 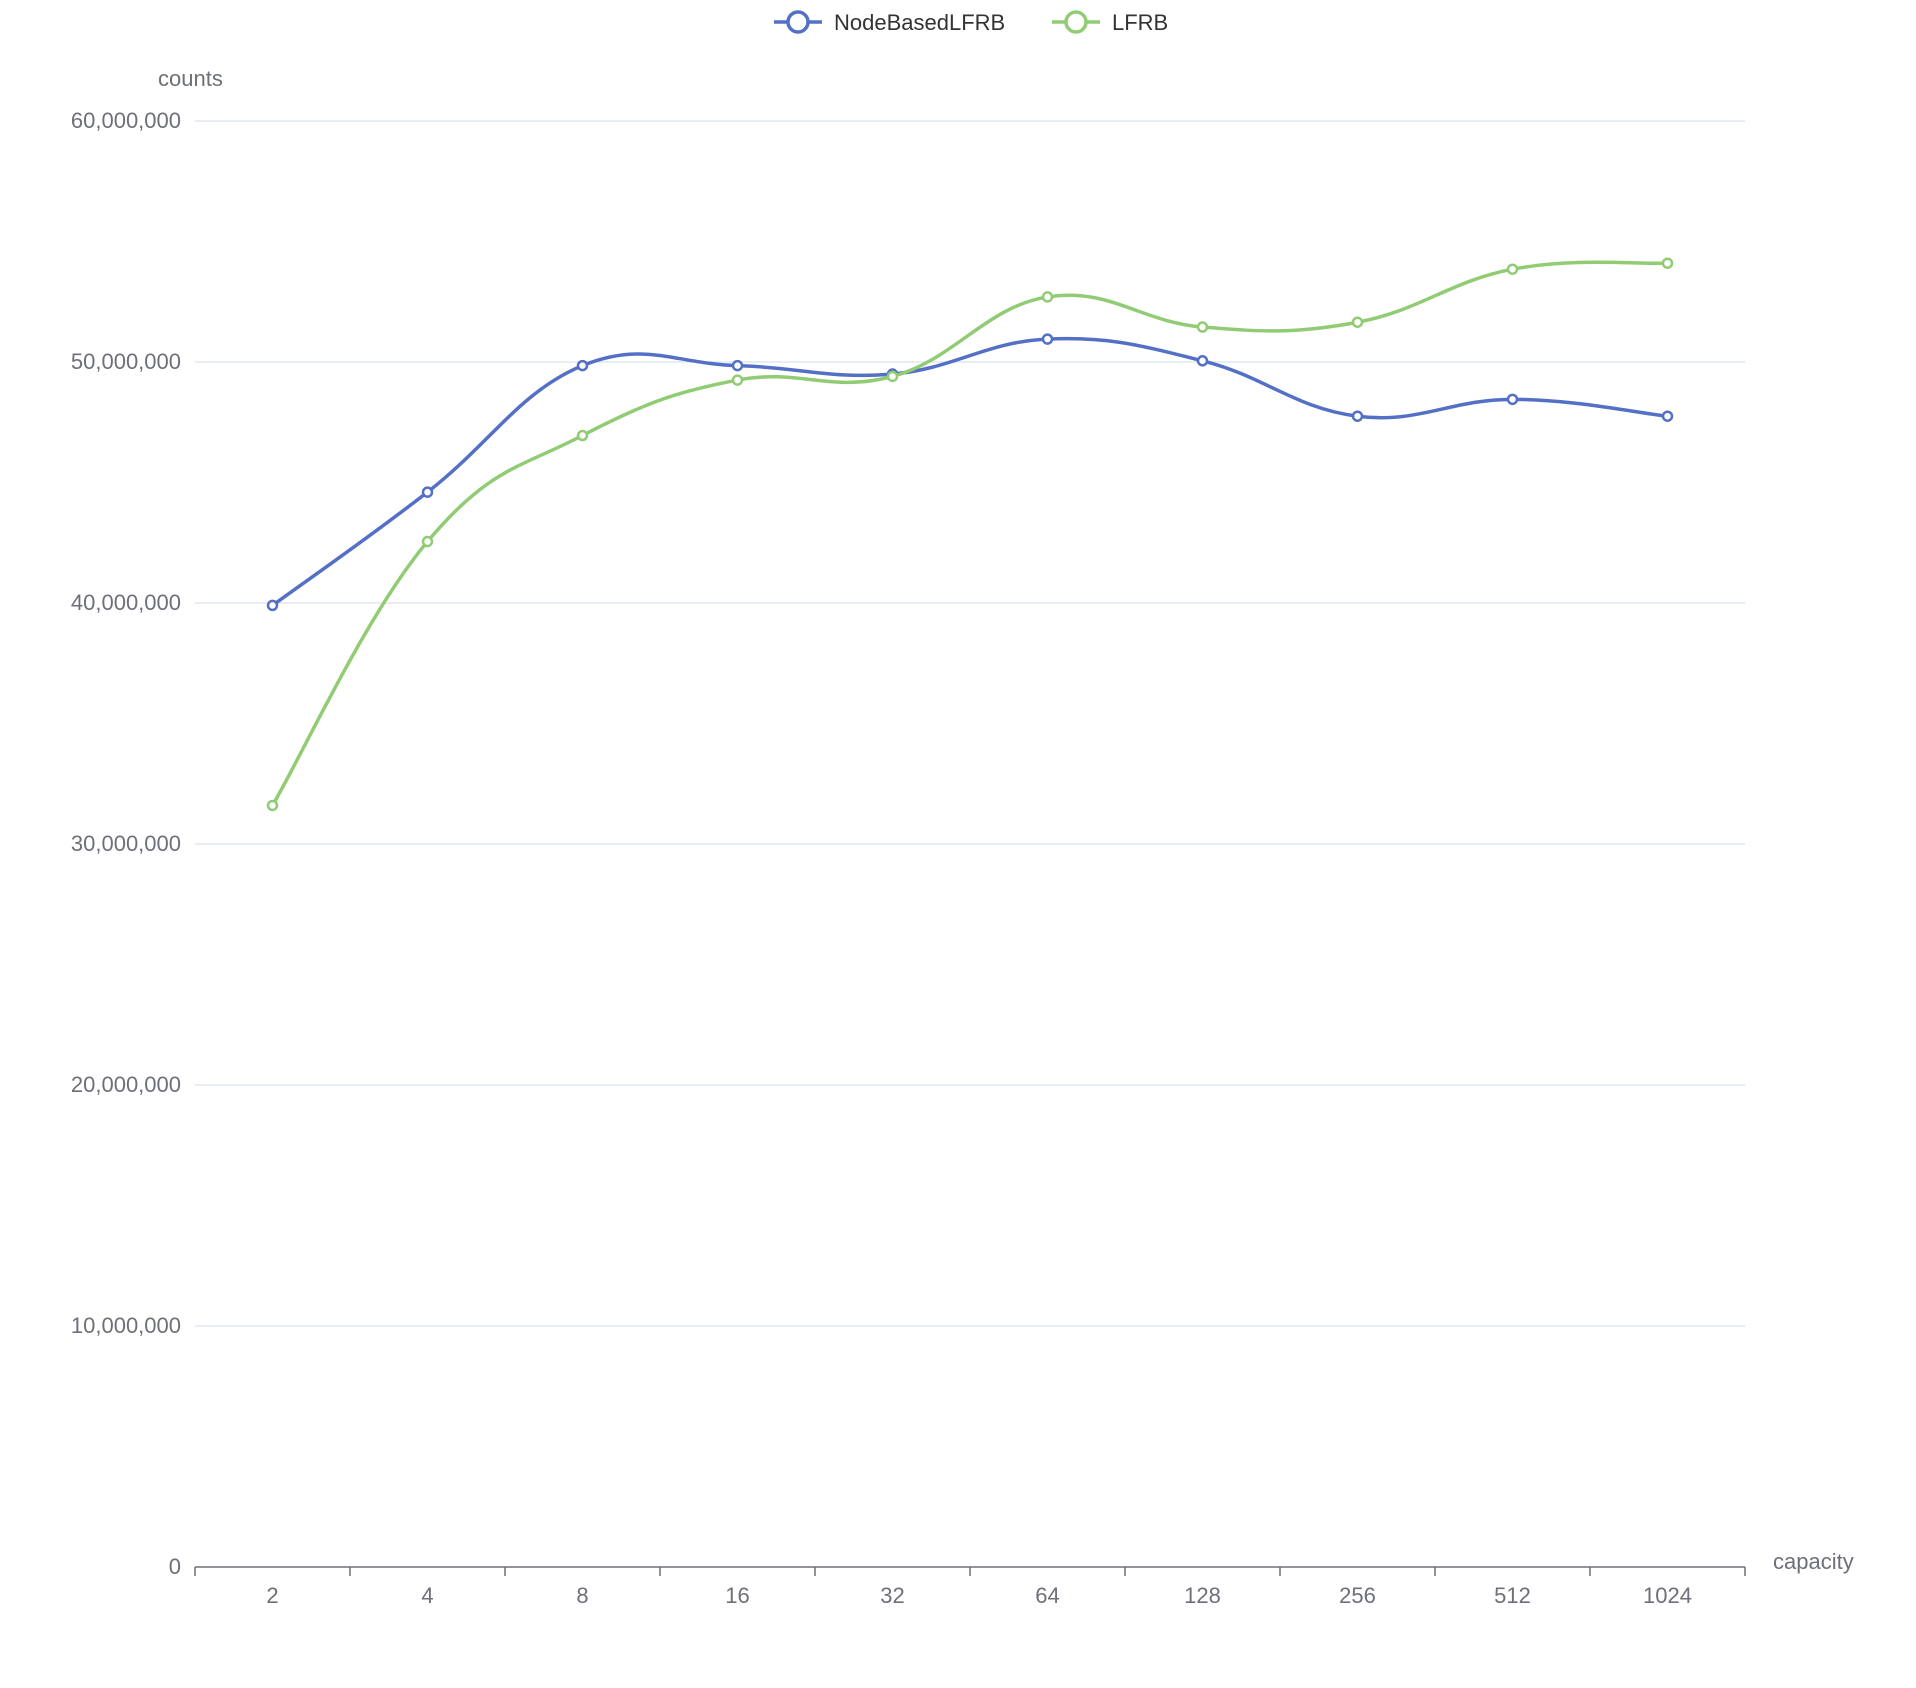 I want to click on y-axis-label: counts, so click(x=190, y=78).